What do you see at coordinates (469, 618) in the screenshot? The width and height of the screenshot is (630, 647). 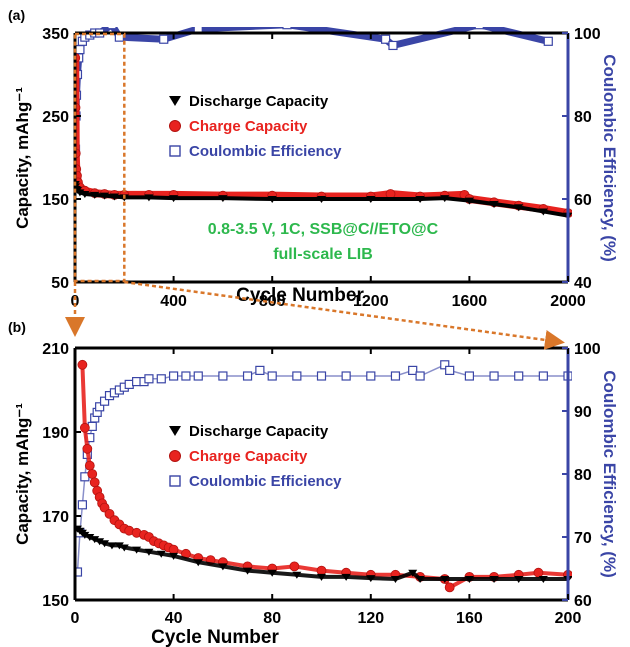 I see `x-tick-label: 160` at bounding box center [469, 618].